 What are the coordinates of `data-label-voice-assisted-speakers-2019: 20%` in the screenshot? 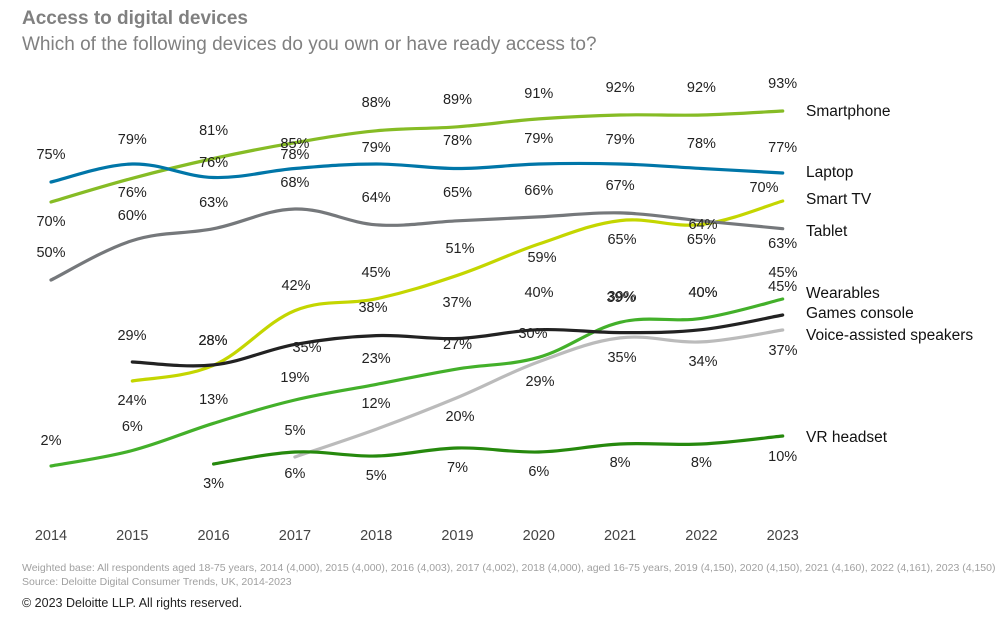 It's located at (459, 417).